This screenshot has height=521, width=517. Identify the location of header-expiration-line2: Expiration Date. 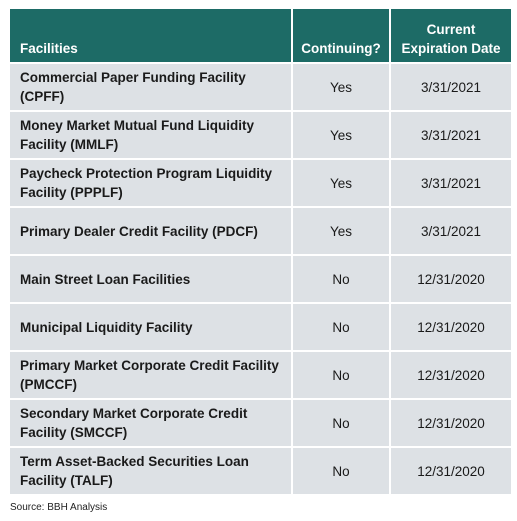
(451, 48).